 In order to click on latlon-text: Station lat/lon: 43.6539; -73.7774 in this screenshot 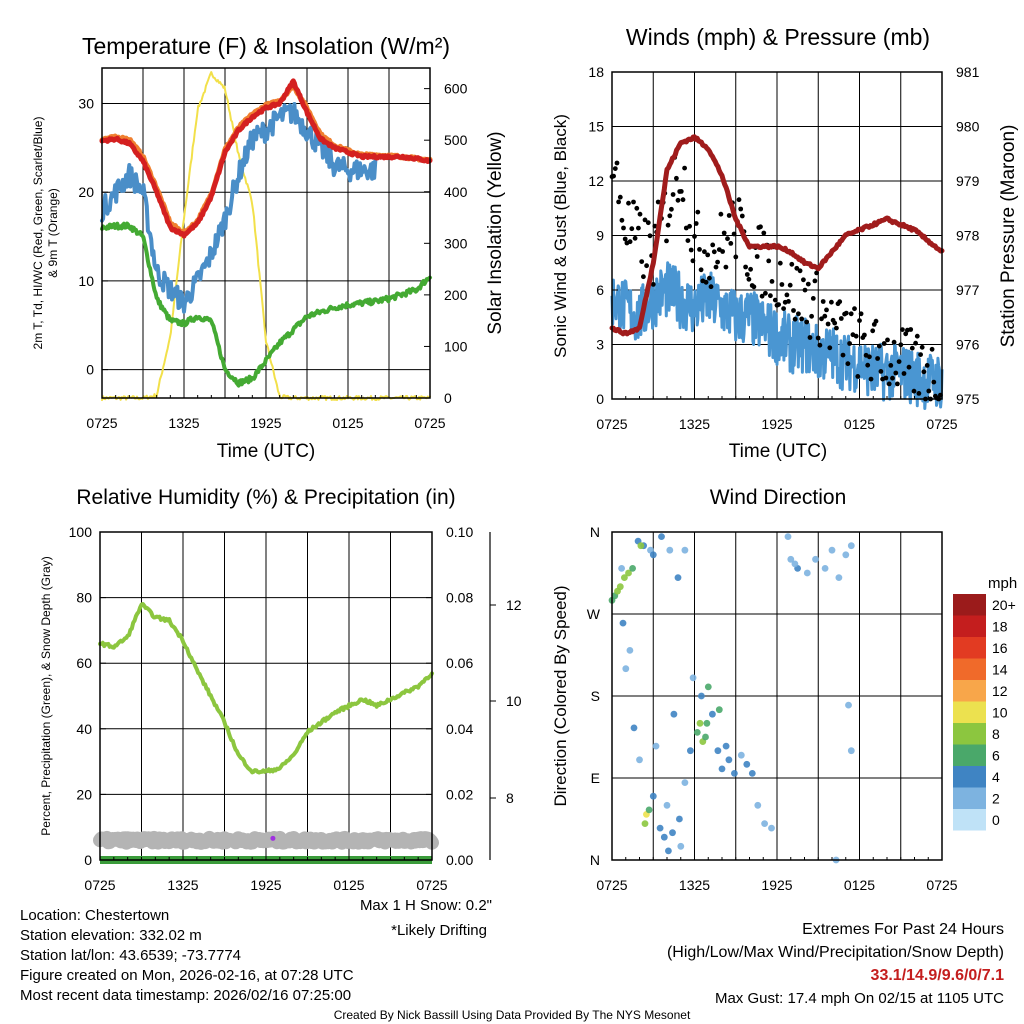, I will do `click(131, 955)`.